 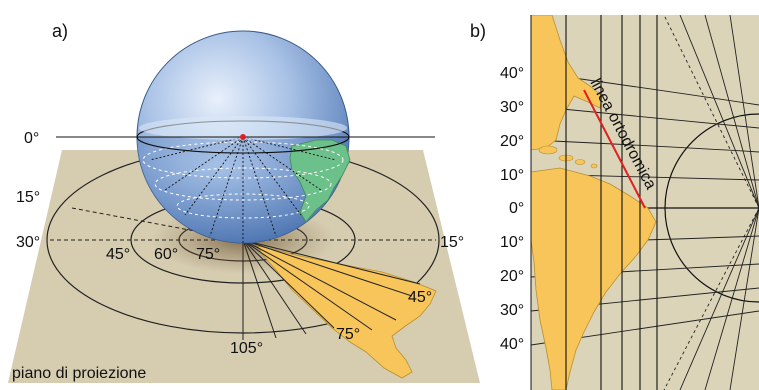 I want to click on label-lat-30: 30°, so click(x=28, y=242).